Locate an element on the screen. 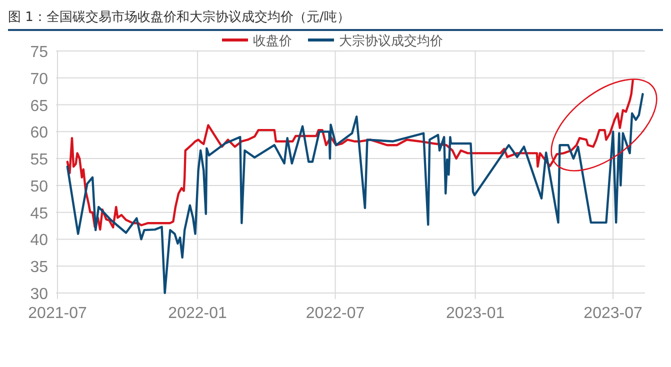 Image resolution: width=671 pixels, height=367 pixels. y-tick-label: 75 is located at coordinates (39, 52).